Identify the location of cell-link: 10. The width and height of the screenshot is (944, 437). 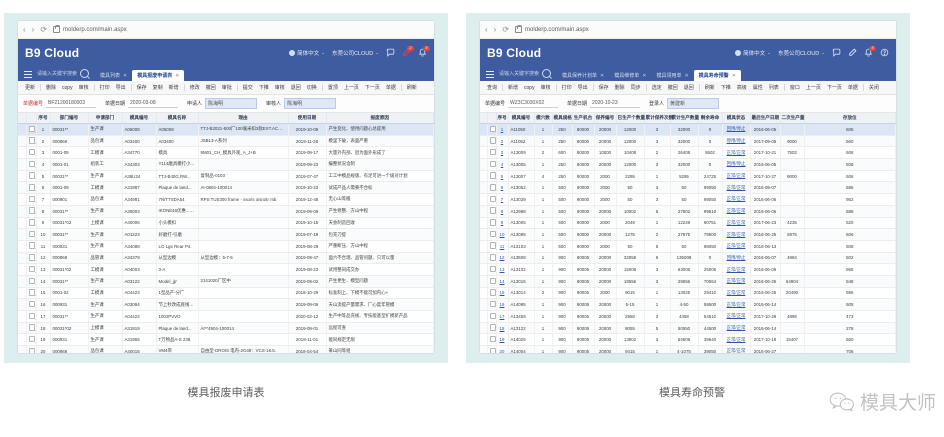
(502, 235).